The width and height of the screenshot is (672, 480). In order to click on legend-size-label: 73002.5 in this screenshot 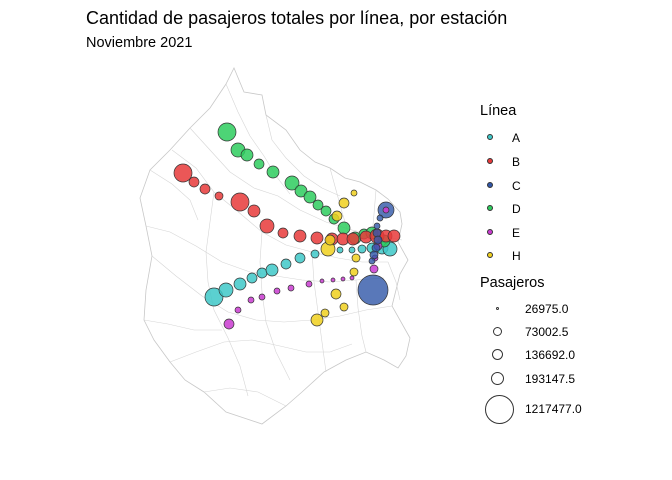, I will do `click(547, 332)`.